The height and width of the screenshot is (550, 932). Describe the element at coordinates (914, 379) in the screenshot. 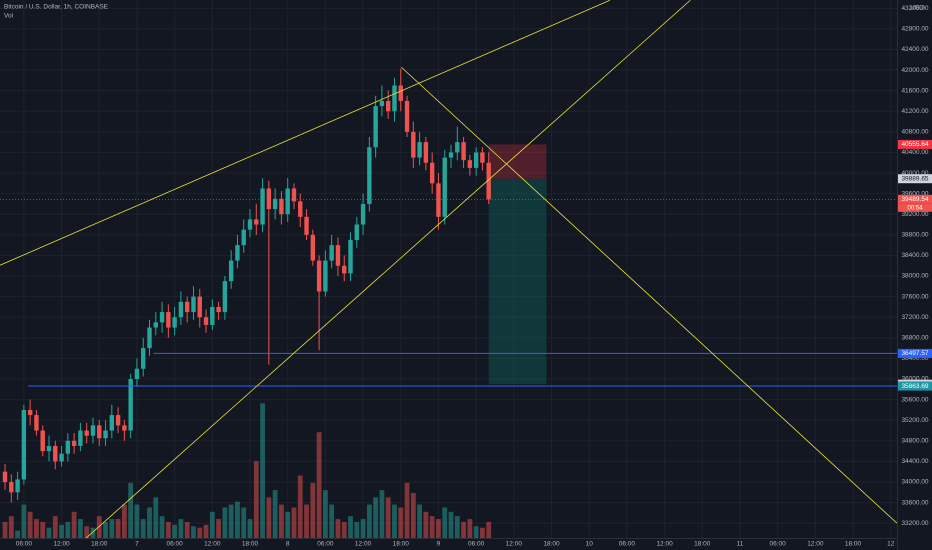

I see `y-tick-label: 36000.00` at that location.